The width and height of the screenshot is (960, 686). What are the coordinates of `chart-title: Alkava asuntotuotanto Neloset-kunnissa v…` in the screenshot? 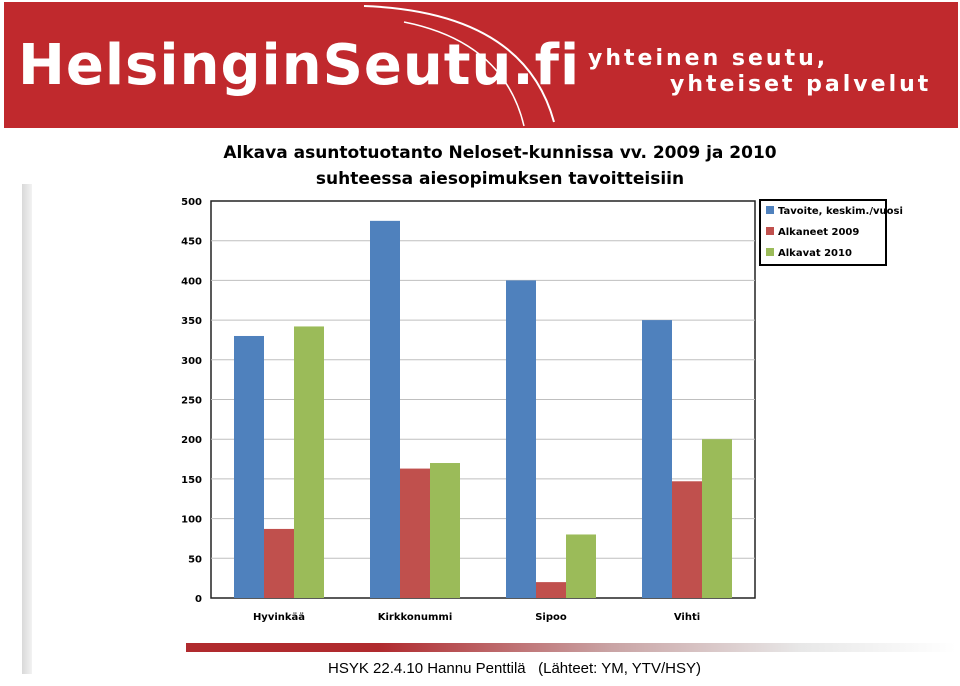 It's located at (500, 153).